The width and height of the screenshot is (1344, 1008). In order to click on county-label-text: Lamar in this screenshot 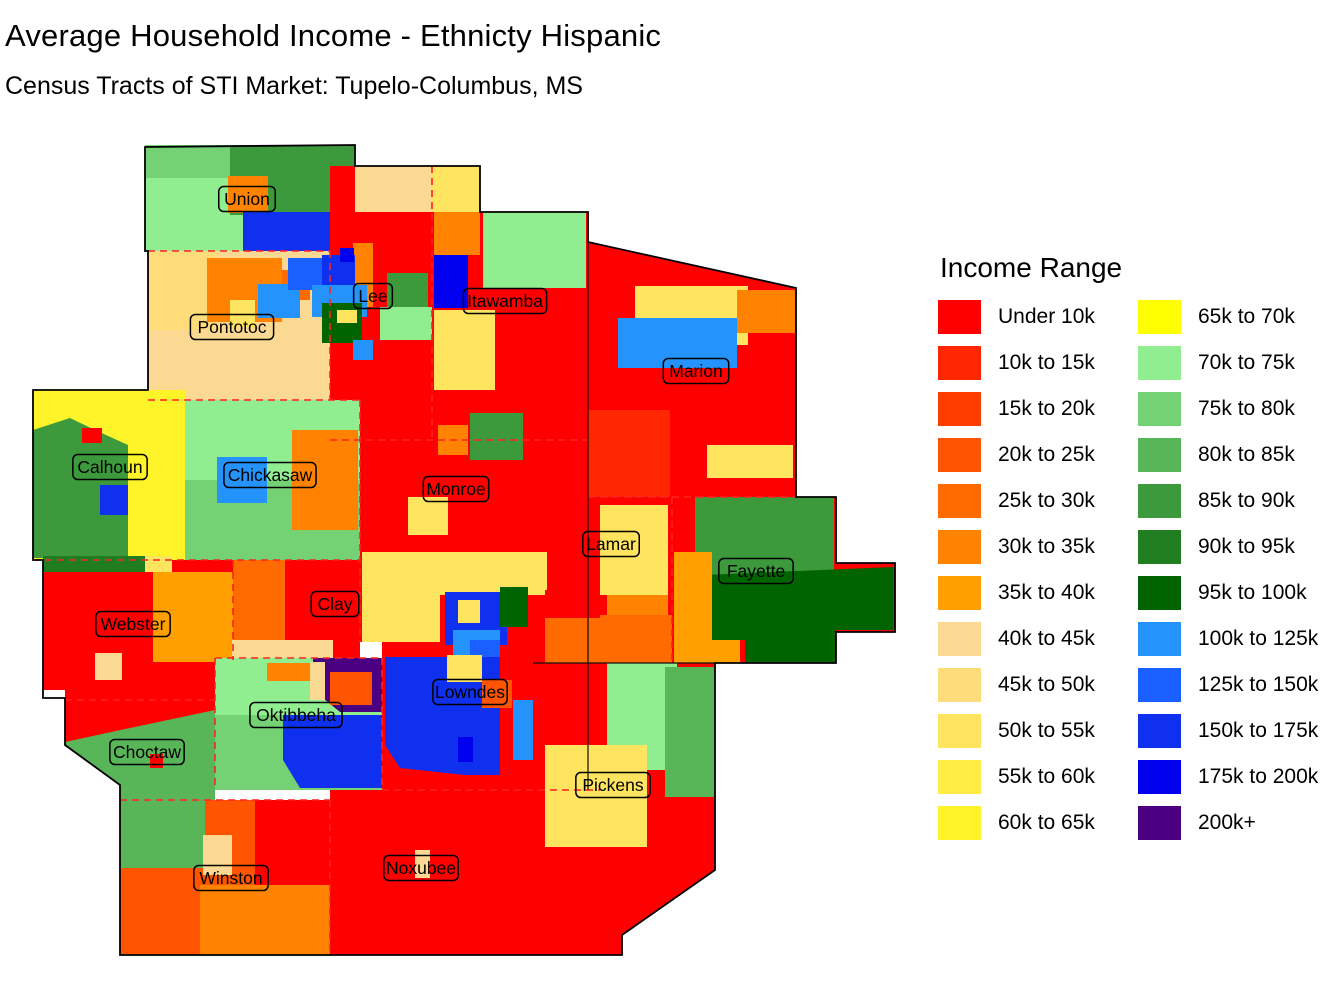, I will do `click(611, 544)`.